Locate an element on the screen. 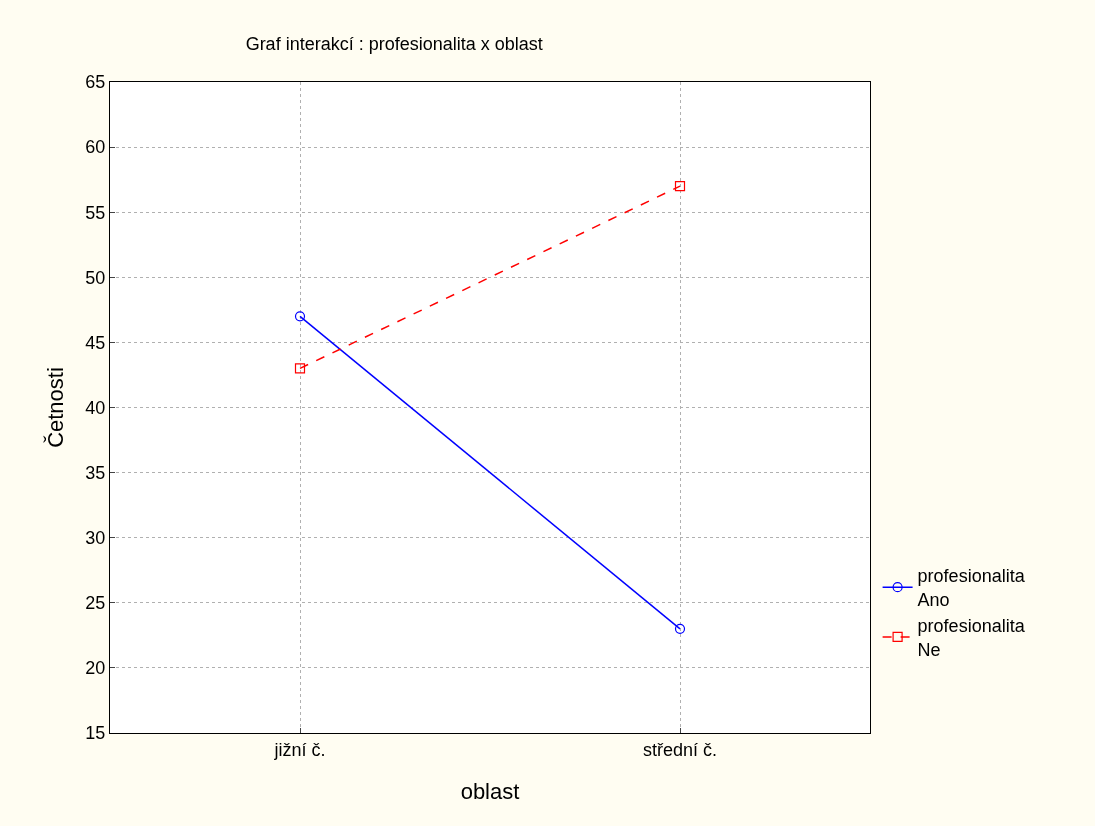 The width and height of the screenshot is (1095, 826). x-tick-label: jižní č. is located at coordinates (299, 749).